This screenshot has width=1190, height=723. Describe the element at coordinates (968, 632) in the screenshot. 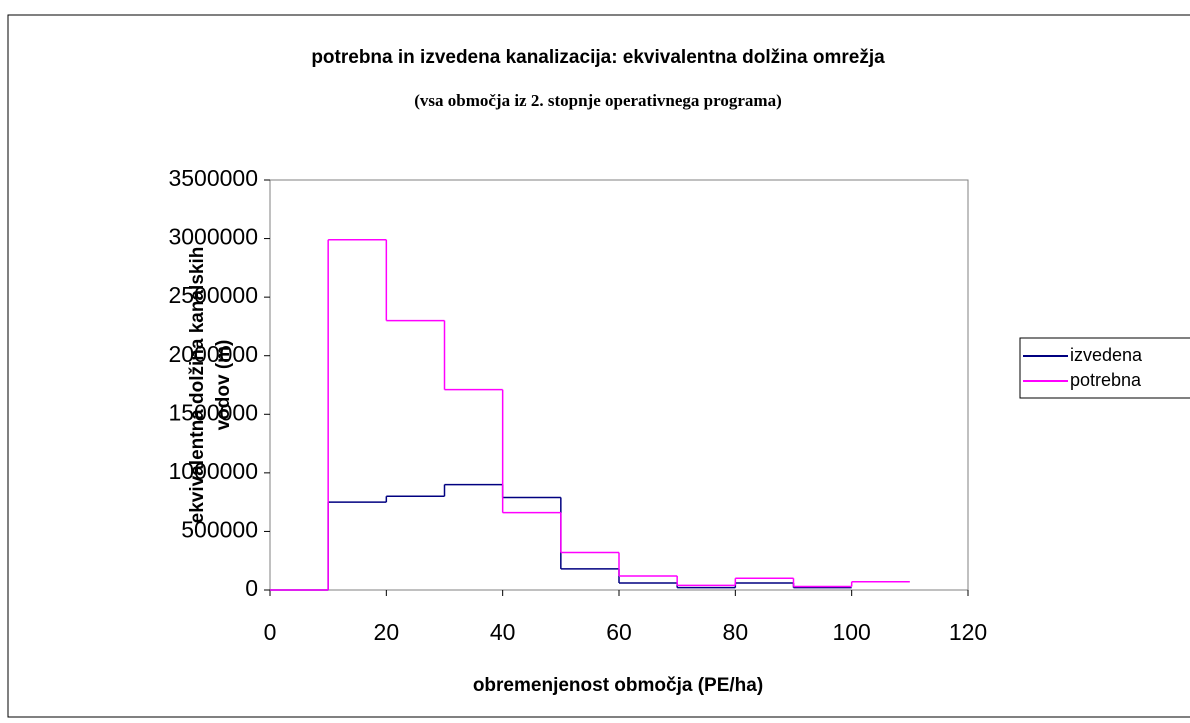

I see `x-tick-label: 120` at that location.